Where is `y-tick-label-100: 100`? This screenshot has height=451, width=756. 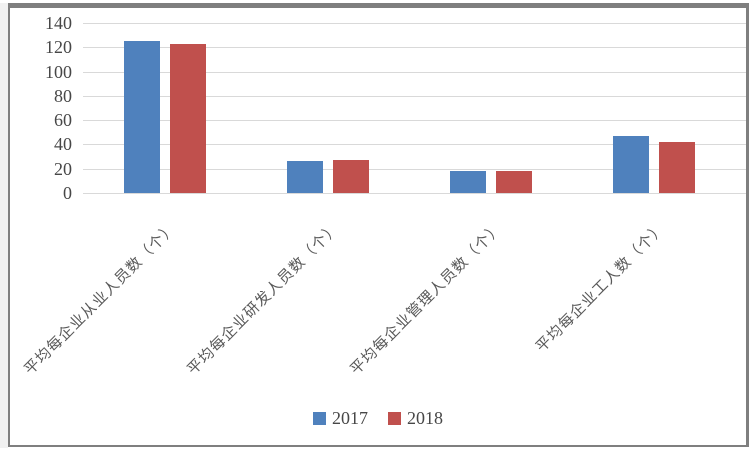 y-tick-label-100: 100 is located at coordinates (58, 71).